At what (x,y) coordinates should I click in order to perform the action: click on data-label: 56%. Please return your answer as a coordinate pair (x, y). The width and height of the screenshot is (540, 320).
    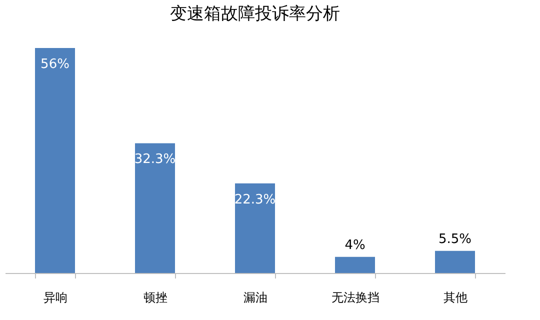
    Looking at the image, I should click on (55, 64).